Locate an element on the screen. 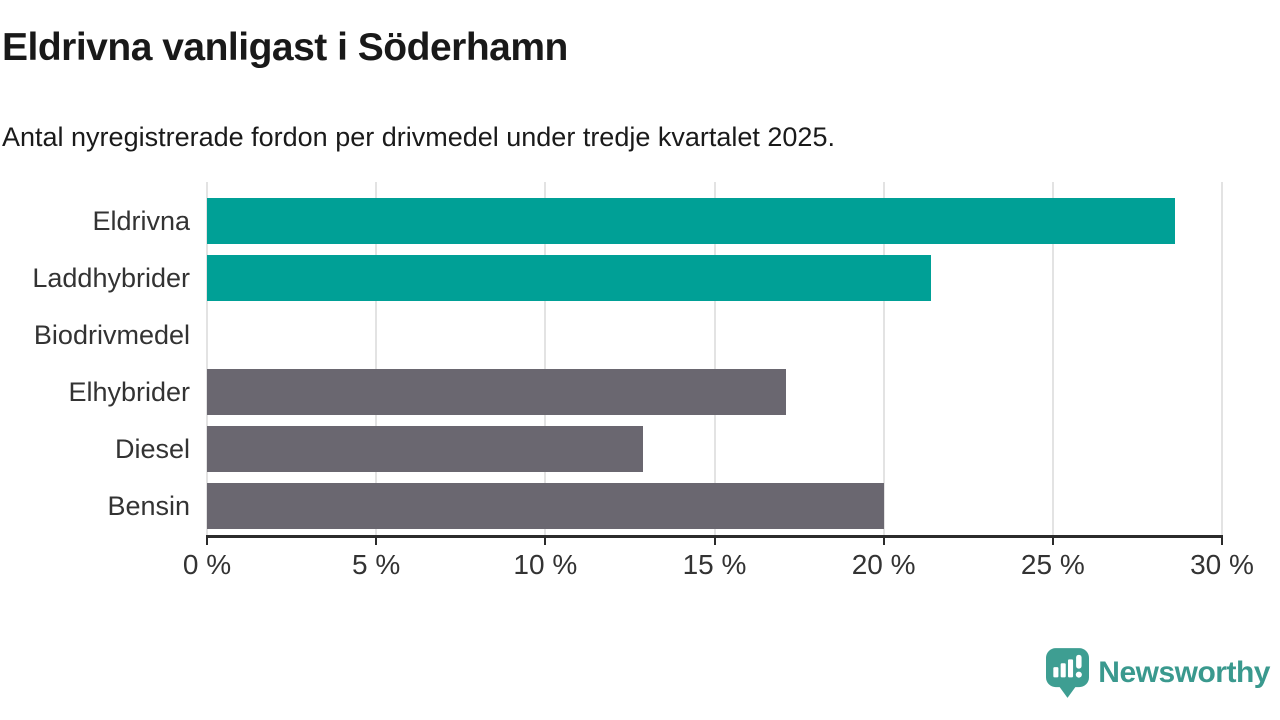 Image resolution: width=1280 pixels, height=720 pixels. bar-elhybrider is located at coordinates (496, 392).